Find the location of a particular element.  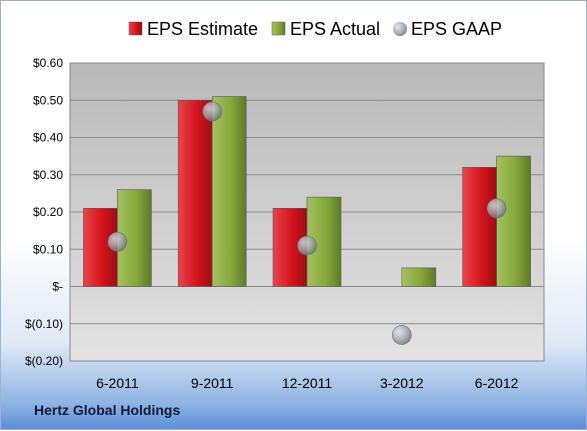

legend-label: EPS Actual is located at coordinates (335, 29).